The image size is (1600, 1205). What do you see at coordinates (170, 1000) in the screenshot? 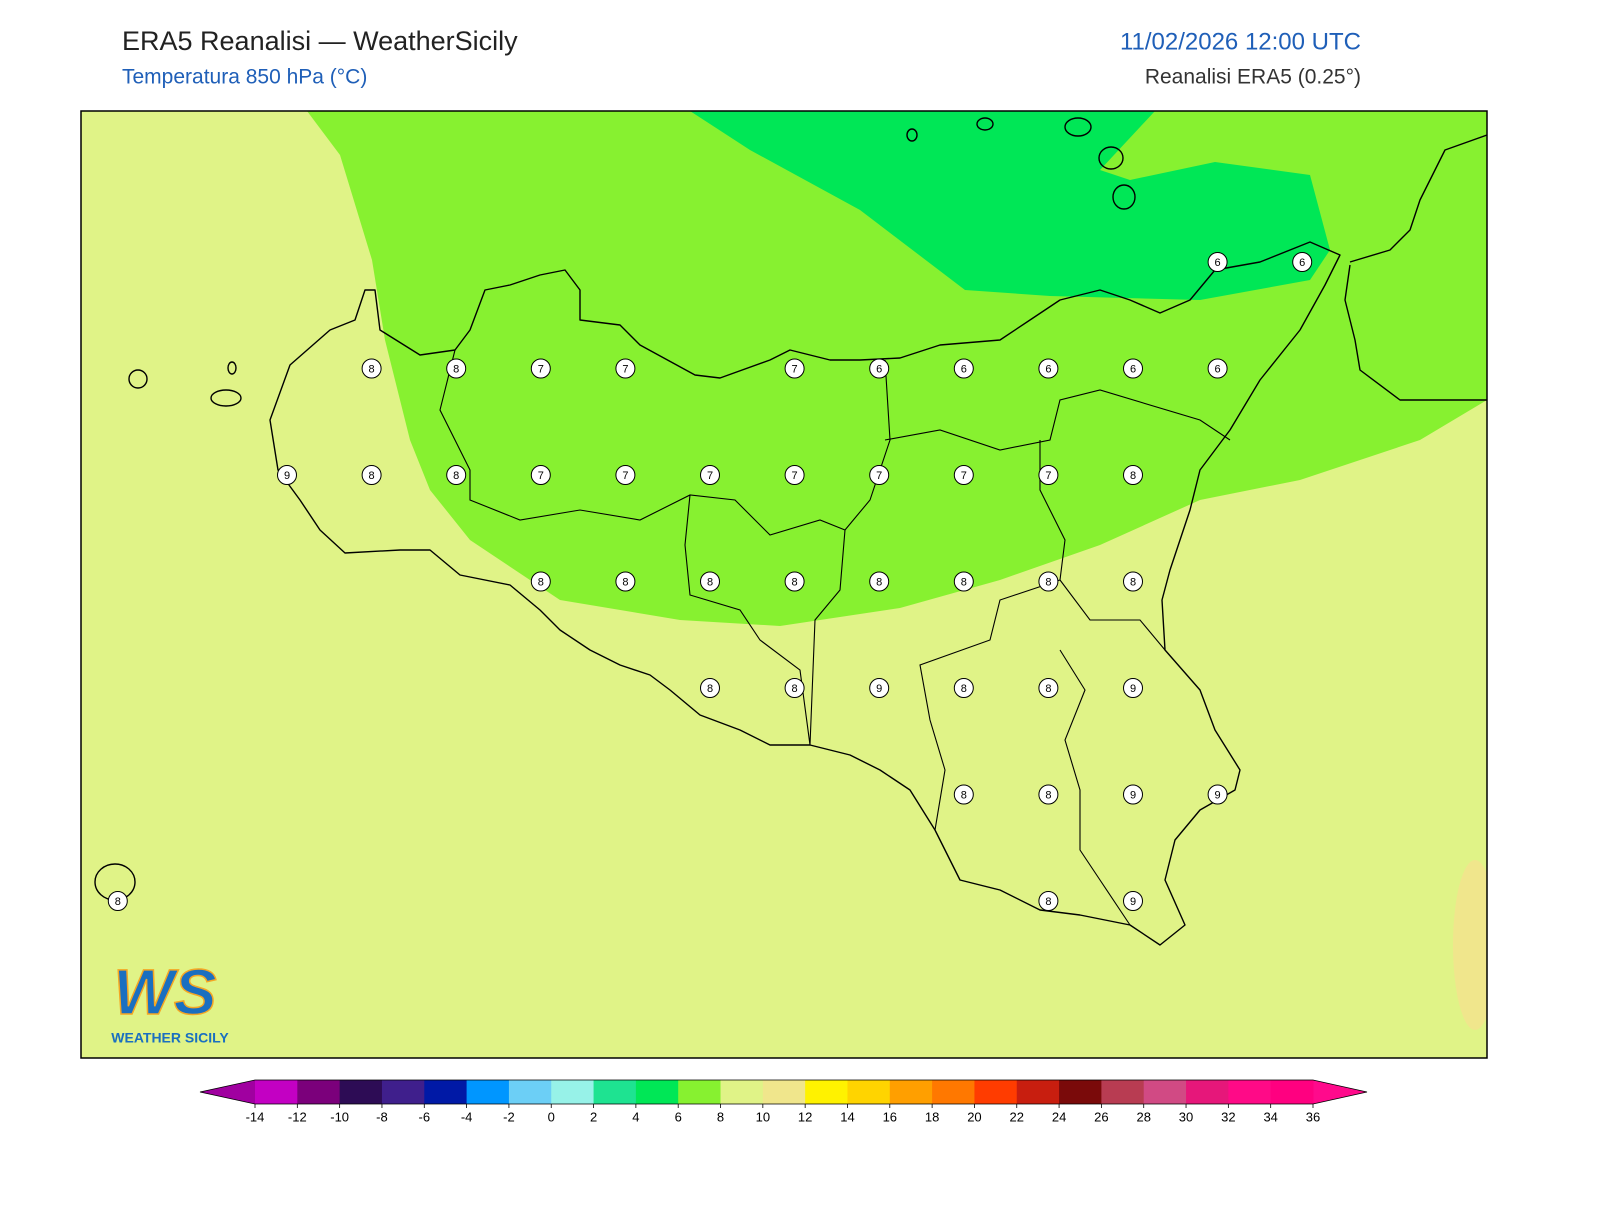
I see `logo: WS WEATHER SICILY` at bounding box center [170, 1000].